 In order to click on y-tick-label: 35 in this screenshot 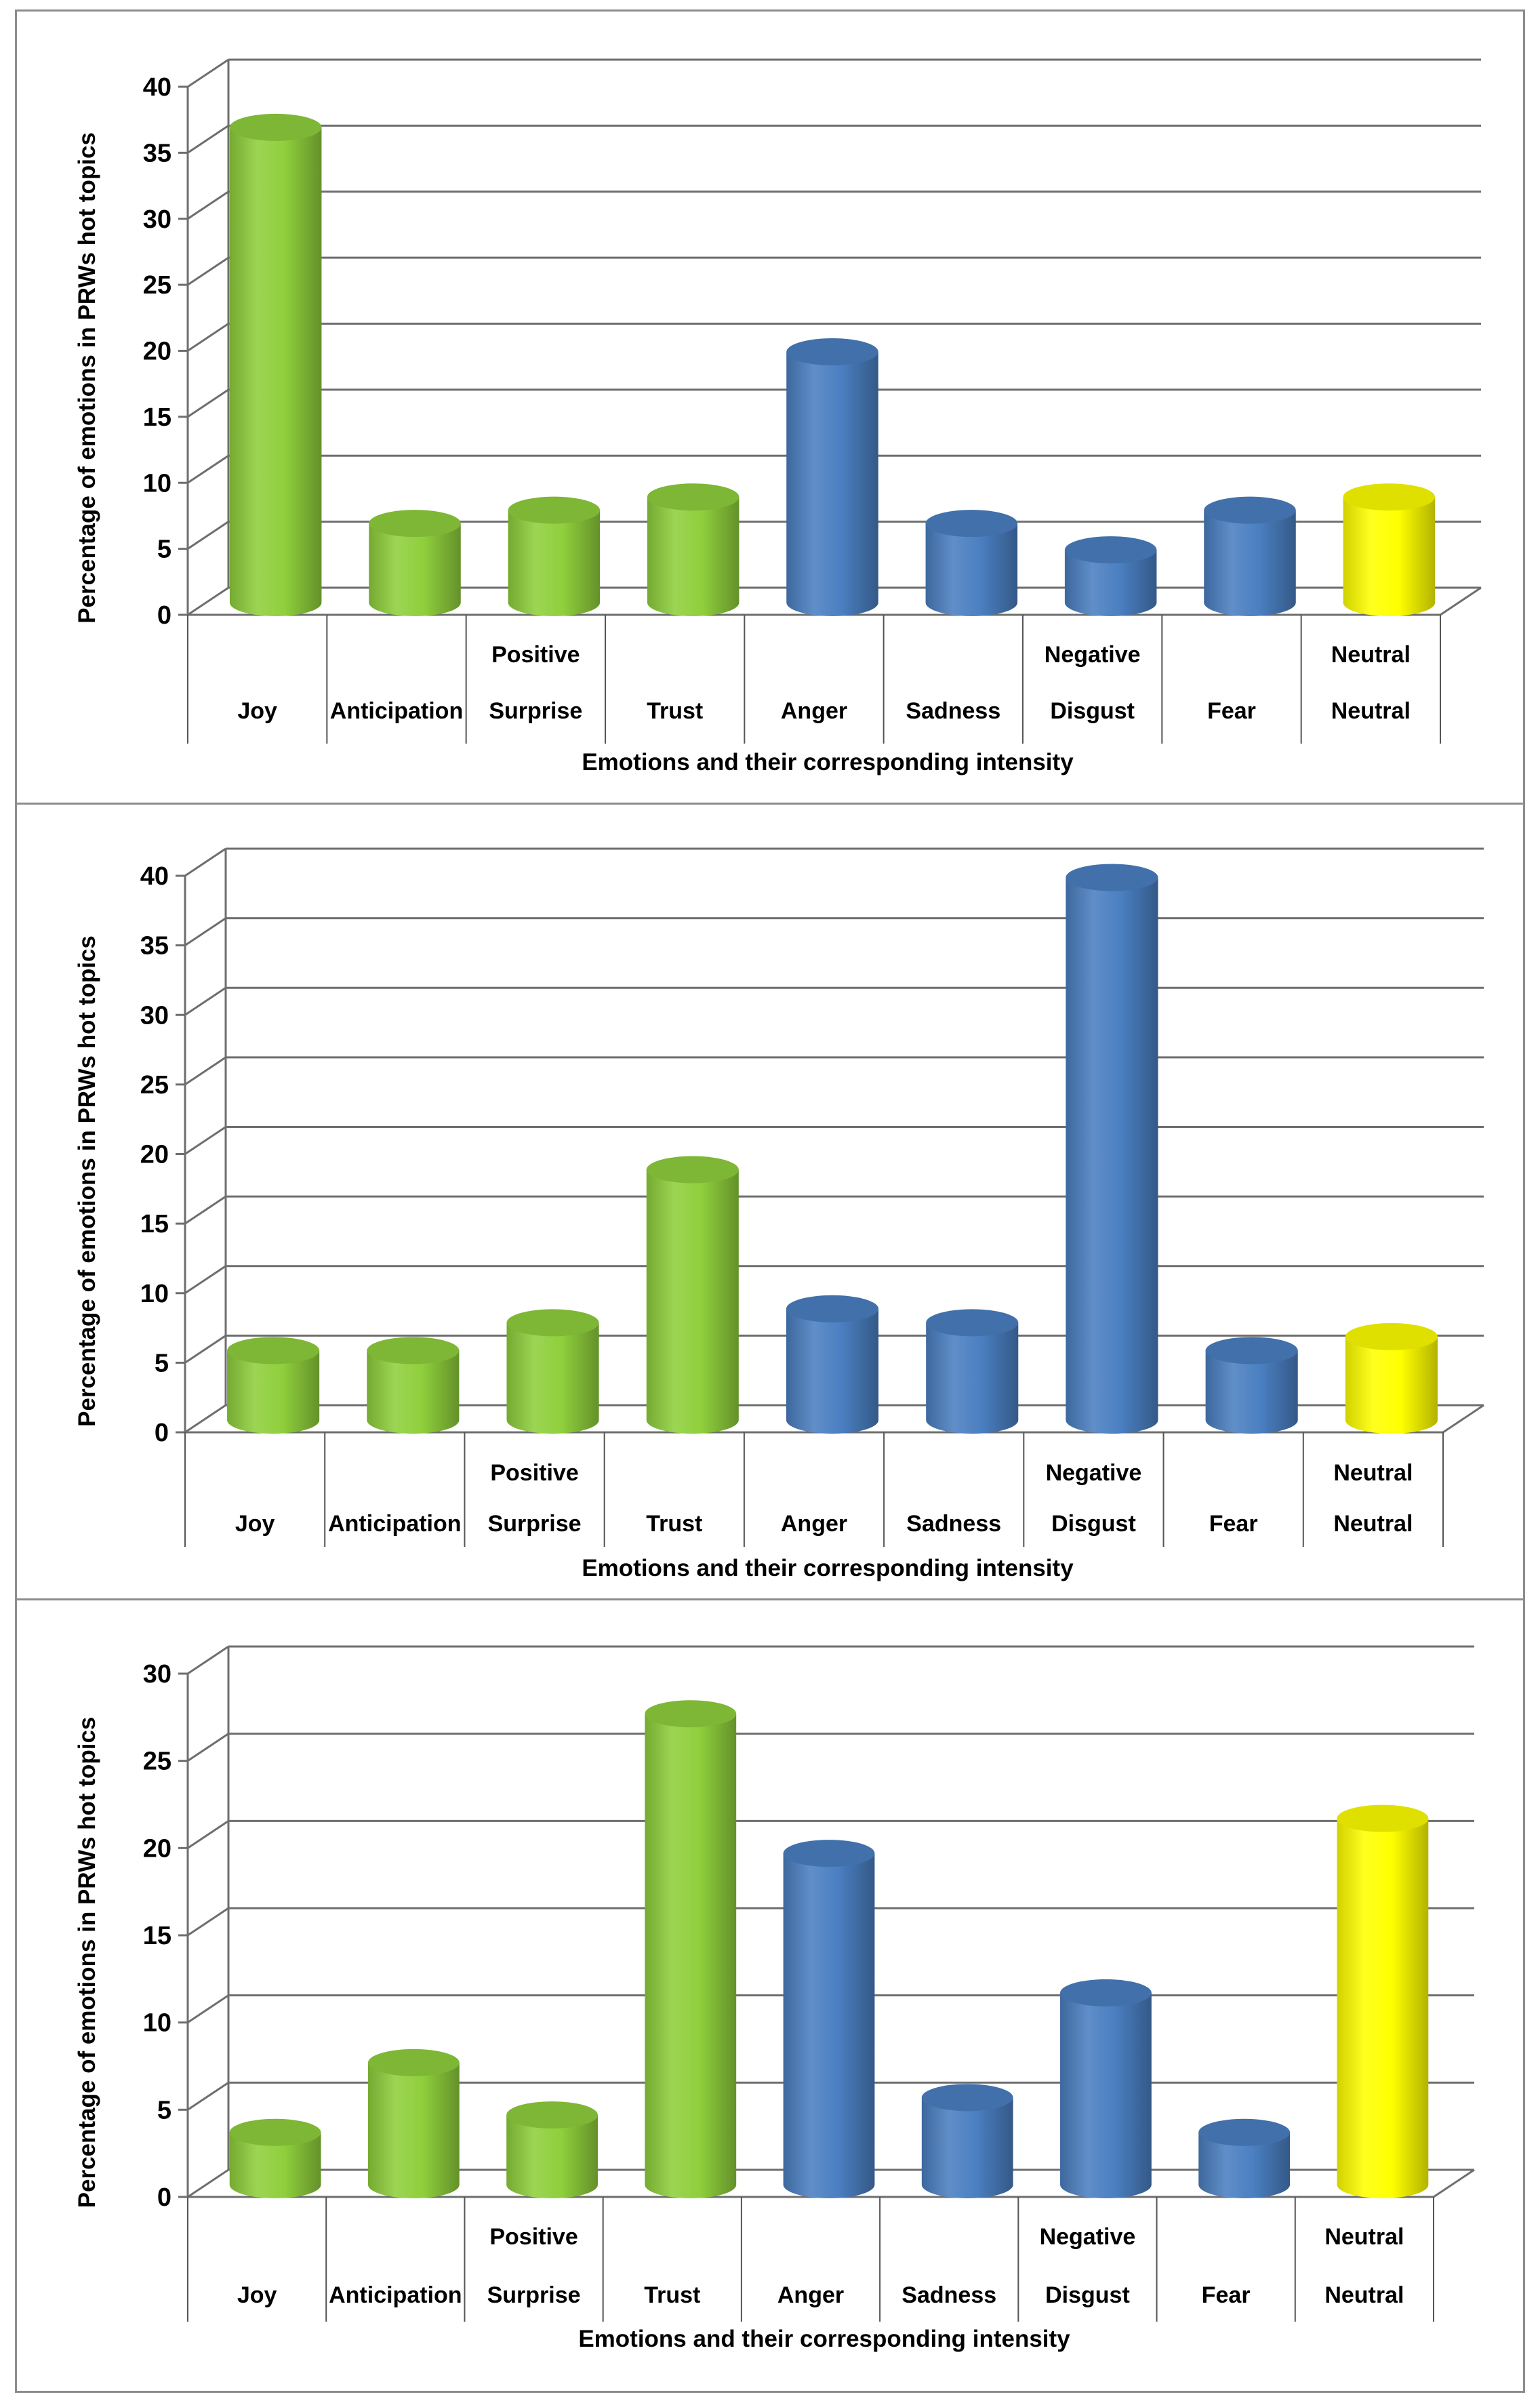, I will do `click(157, 153)`.